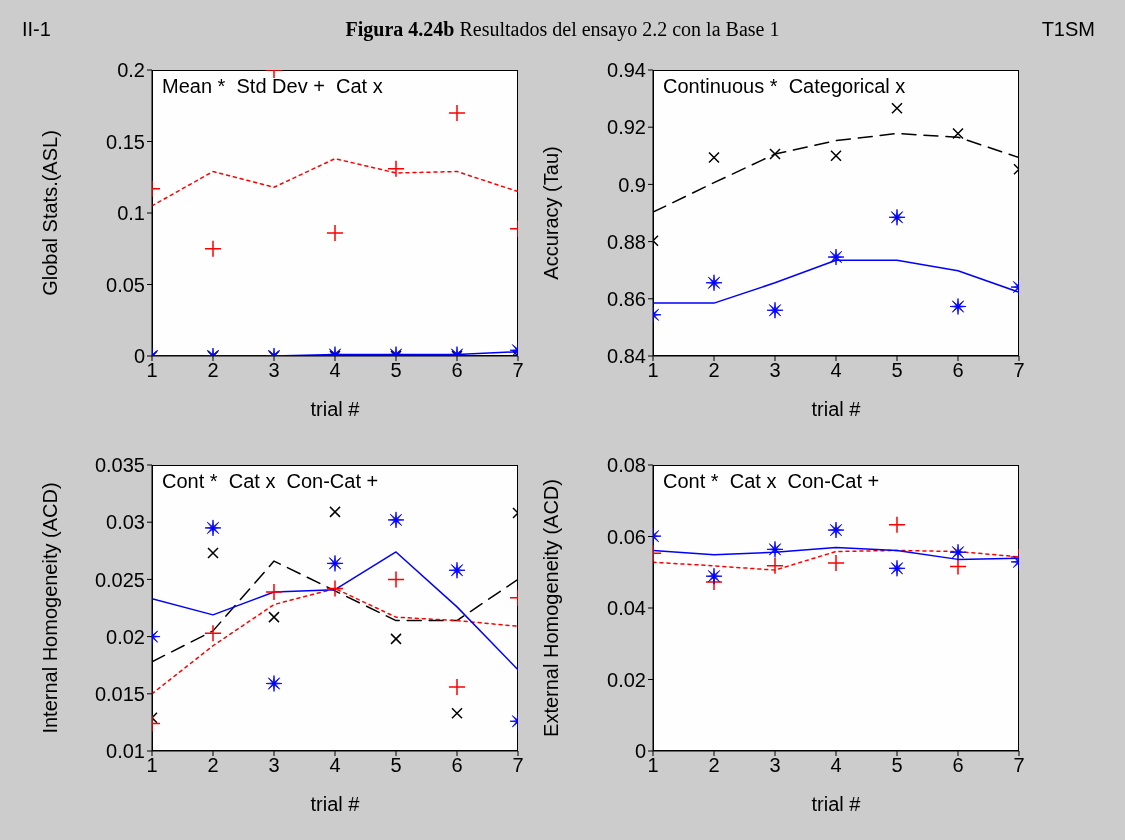 The image size is (1125, 840). I want to click on y-tick-label: 0.03, so click(125, 522).